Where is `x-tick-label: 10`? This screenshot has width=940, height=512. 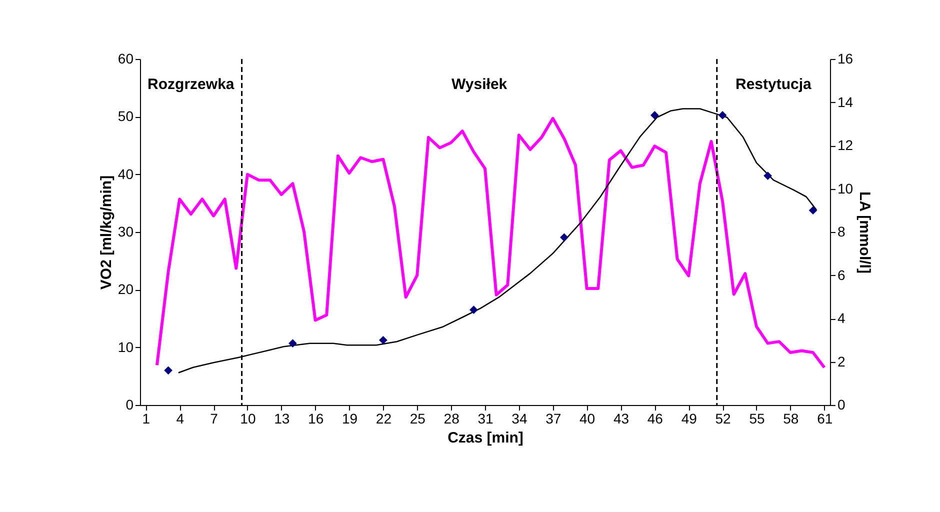
x-tick-label: 10 is located at coordinates (248, 418).